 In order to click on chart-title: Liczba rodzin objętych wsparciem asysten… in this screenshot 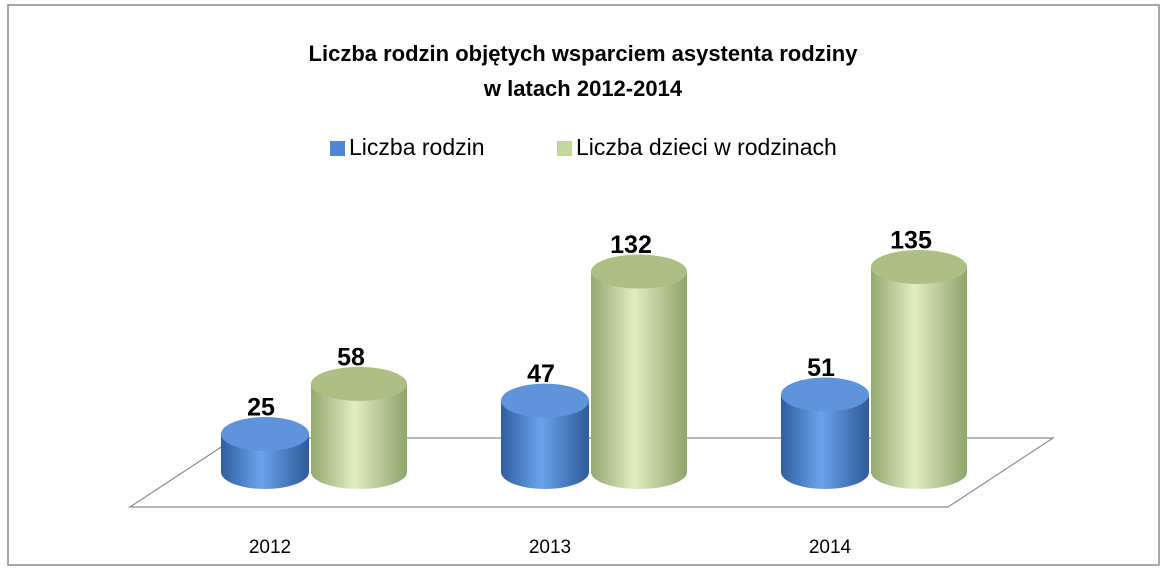, I will do `click(584, 53)`.